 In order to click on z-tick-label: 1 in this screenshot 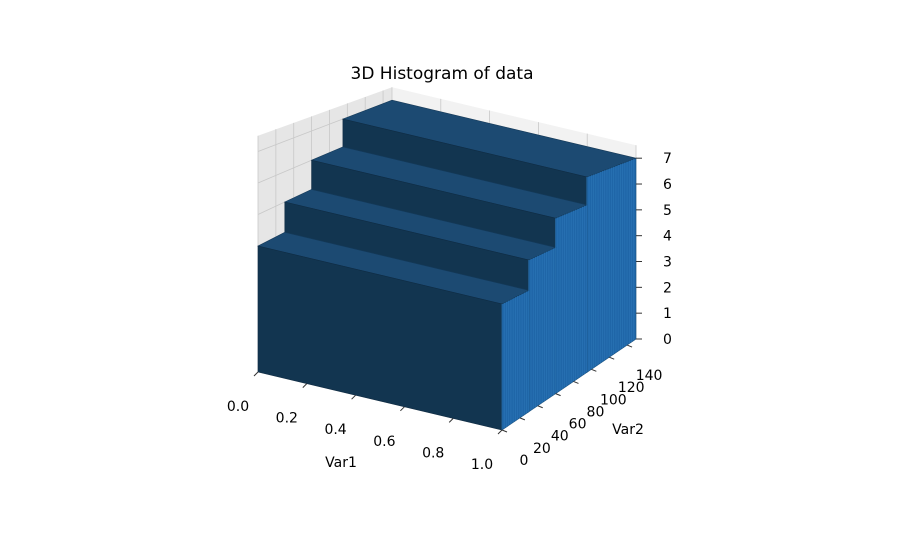, I will do `click(667, 314)`.